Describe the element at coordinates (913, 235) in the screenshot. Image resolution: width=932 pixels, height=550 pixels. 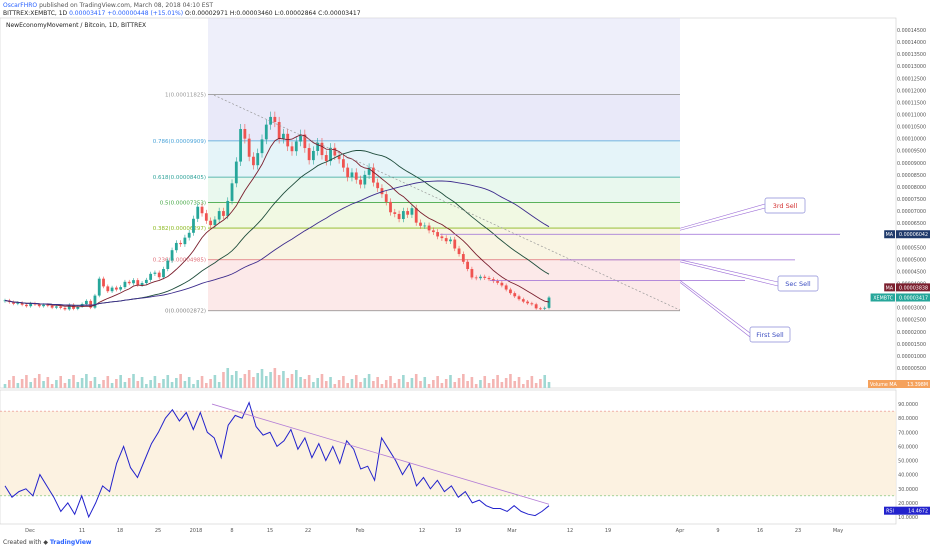
I see `ma-badge-1: 0.00006042` at that location.